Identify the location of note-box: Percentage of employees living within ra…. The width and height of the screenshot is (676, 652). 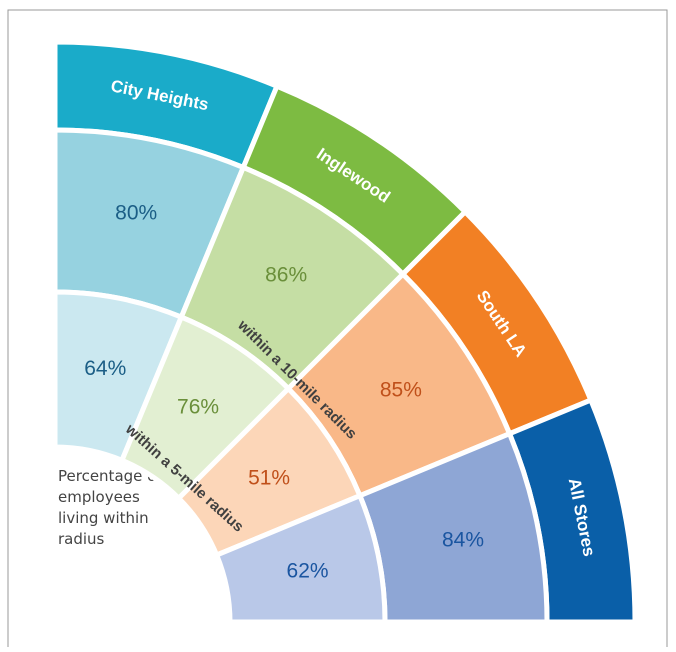
(110, 507).